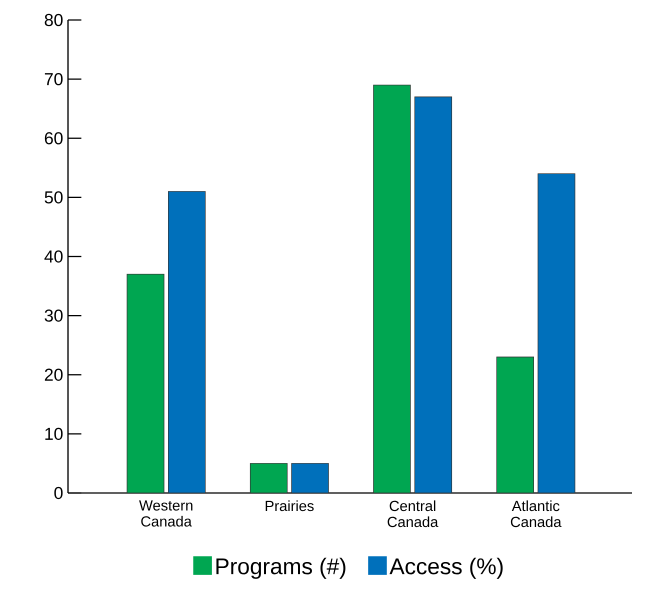  Describe the element at coordinates (53, 374) in the screenshot. I see `y-tick-label: 20` at that location.